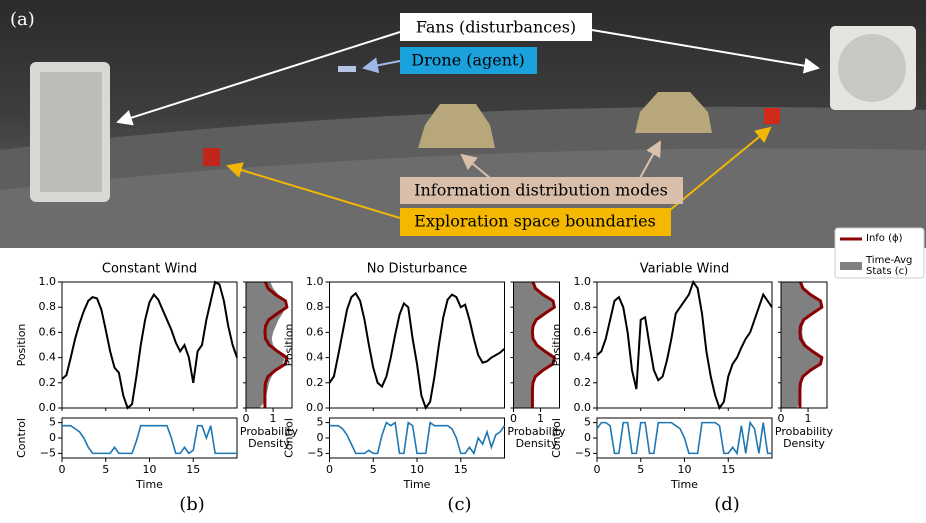 This screenshot has height=523, width=926. Describe the element at coordinates (727, 504) in the screenshot. I see `panel-caption: (d)` at that location.